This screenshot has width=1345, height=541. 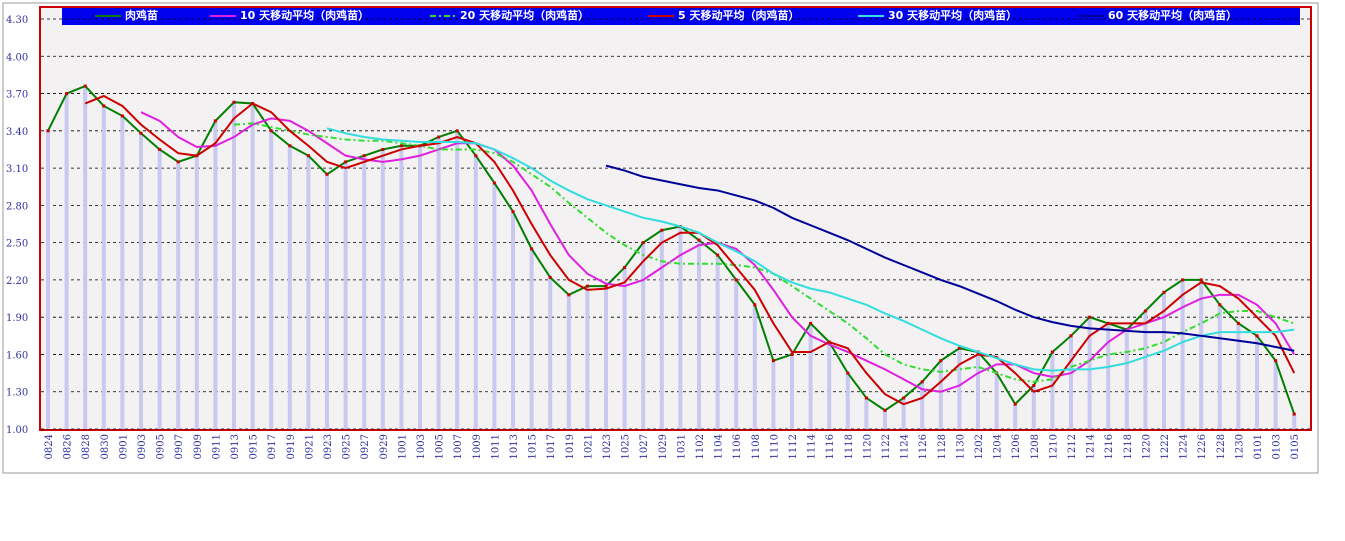 What do you see at coordinates (17, 169) in the screenshot?
I see `y-tick-label: 3.10` at bounding box center [17, 169].